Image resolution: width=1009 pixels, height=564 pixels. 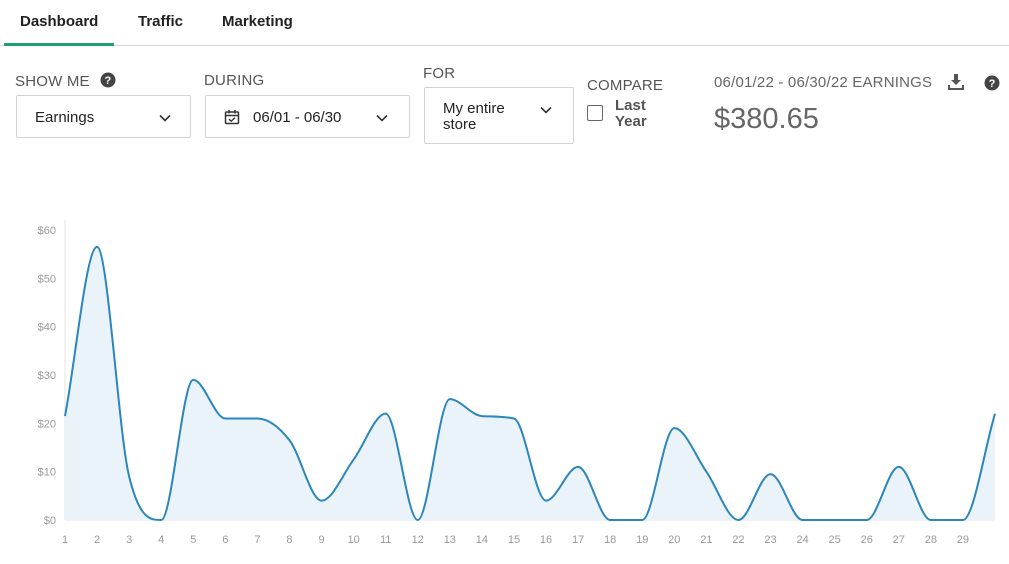 I want to click on last-year-label: Last Year, so click(x=645, y=114).